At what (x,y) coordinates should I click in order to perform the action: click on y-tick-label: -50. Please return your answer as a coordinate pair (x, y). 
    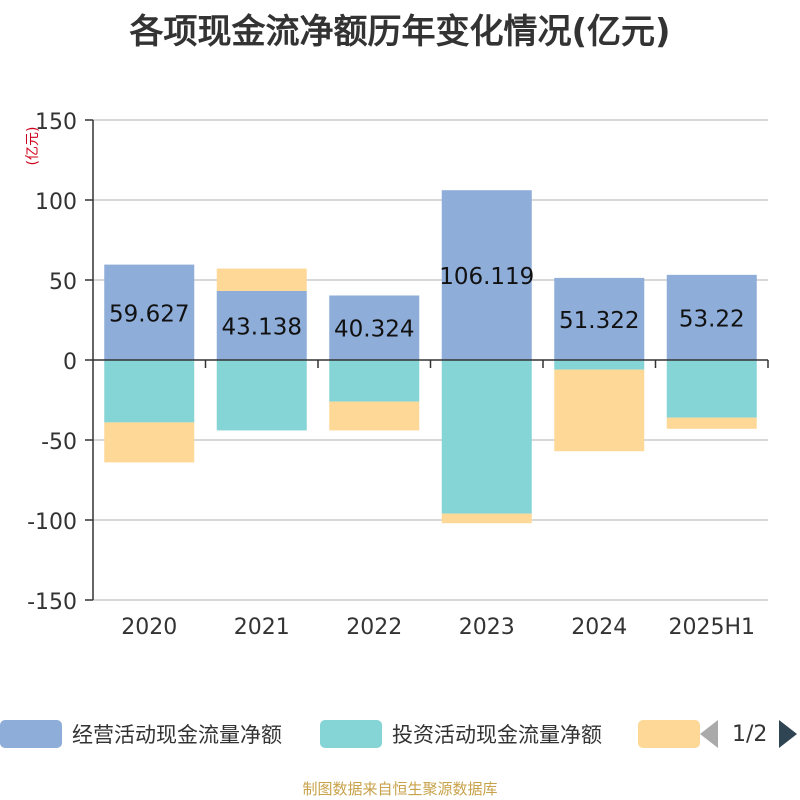
    Looking at the image, I should click on (59, 442).